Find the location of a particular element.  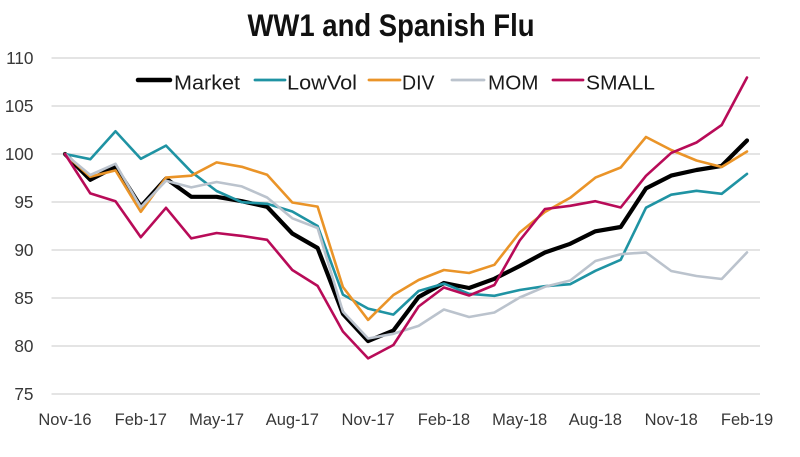

svg-text: SMALL is located at coordinates (620, 84).